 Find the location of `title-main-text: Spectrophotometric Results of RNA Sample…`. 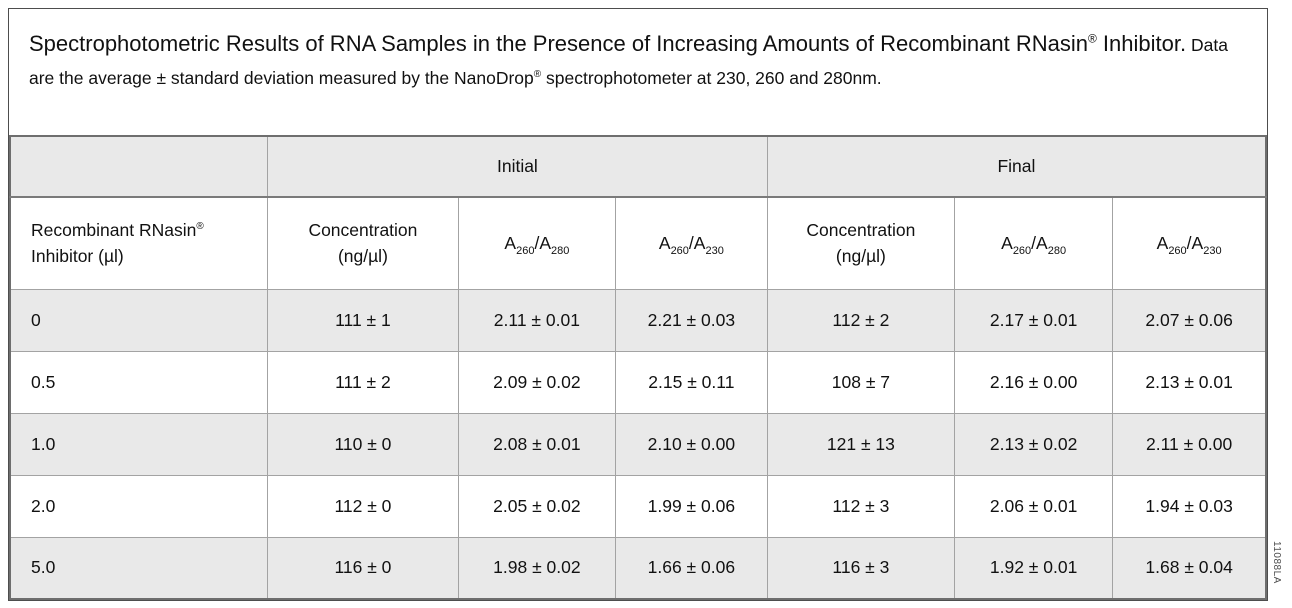

title-main-text: Spectrophotometric Results of RNA Sample… is located at coordinates (608, 43).